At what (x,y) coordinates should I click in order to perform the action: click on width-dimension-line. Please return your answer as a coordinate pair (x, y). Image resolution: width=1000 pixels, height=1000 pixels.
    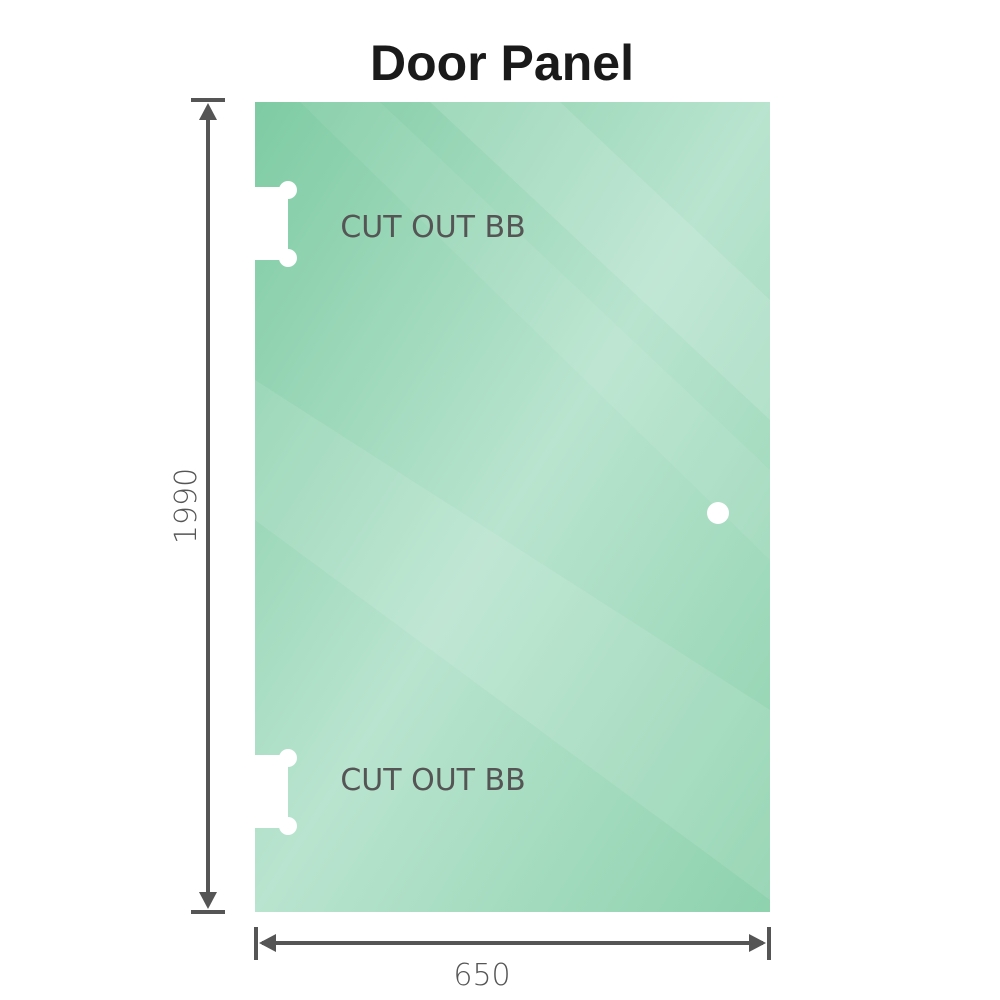
    Looking at the image, I should click on (512, 943).